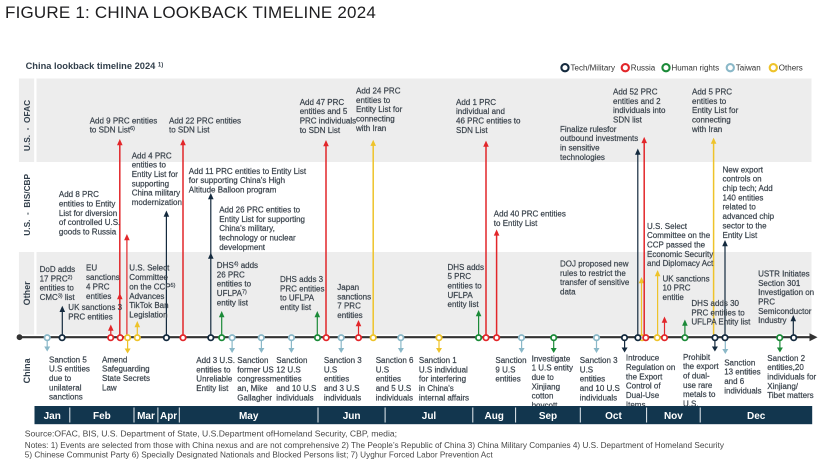  What do you see at coordinates (69, 369) in the screenshot?
I see `svg-text: U.S entities` at bounding box center [69, 369].